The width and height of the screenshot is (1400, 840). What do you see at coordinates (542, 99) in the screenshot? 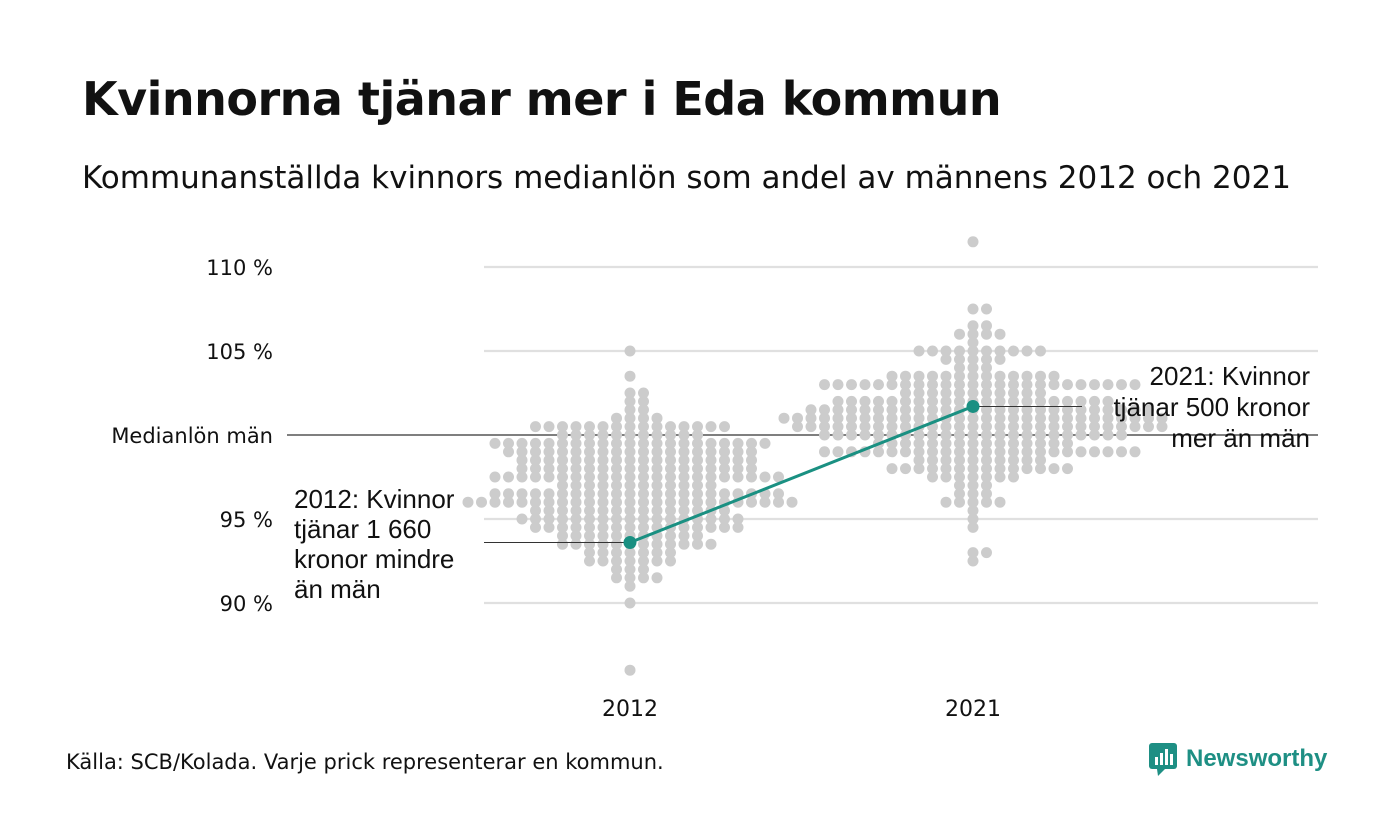
I see `chart-title: Kvinnorna tjänar mer i Eda kommun` at bounding box center [542, 99].